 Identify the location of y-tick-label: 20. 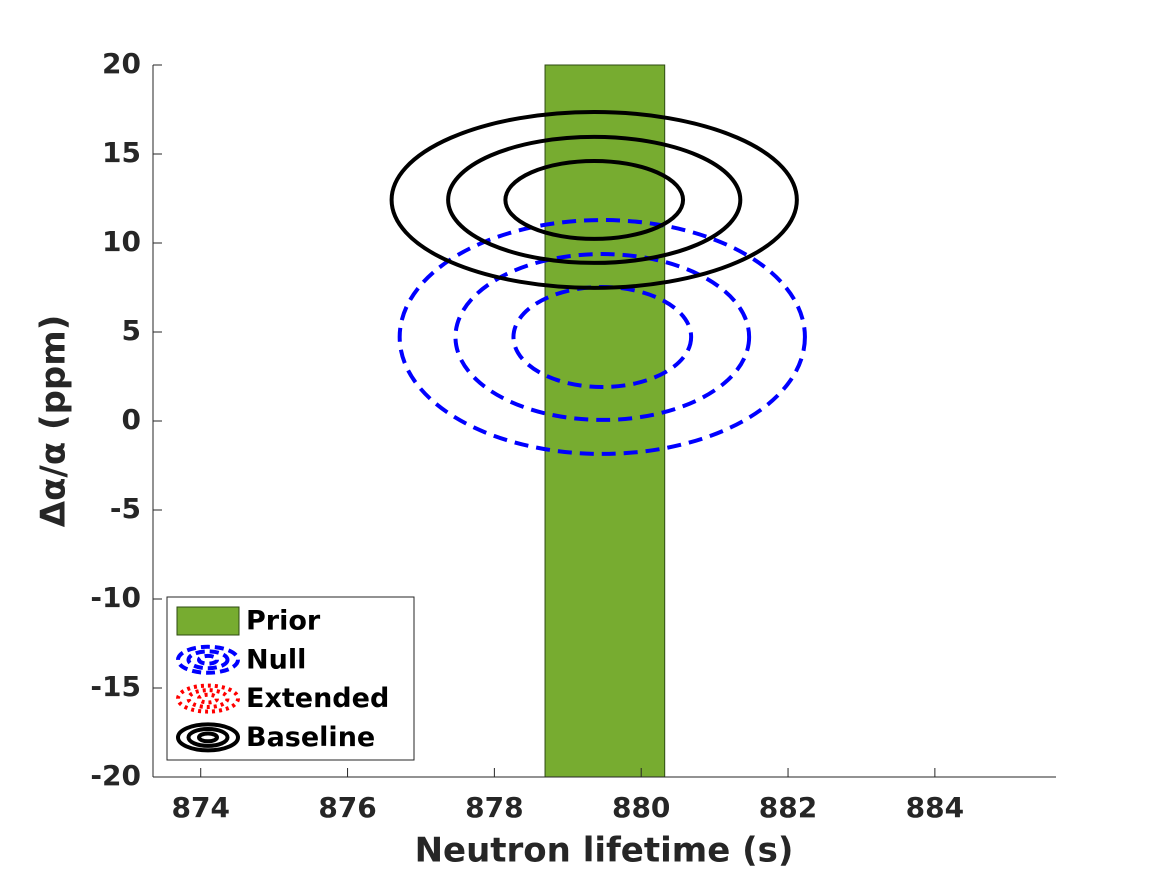
(121, 63).